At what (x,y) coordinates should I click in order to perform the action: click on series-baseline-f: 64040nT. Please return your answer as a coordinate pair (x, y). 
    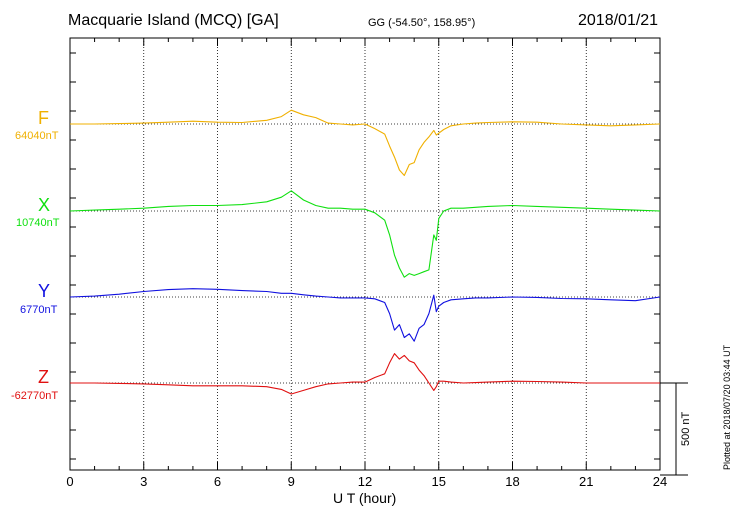
    Looking at the image, I should click on (37, 136).